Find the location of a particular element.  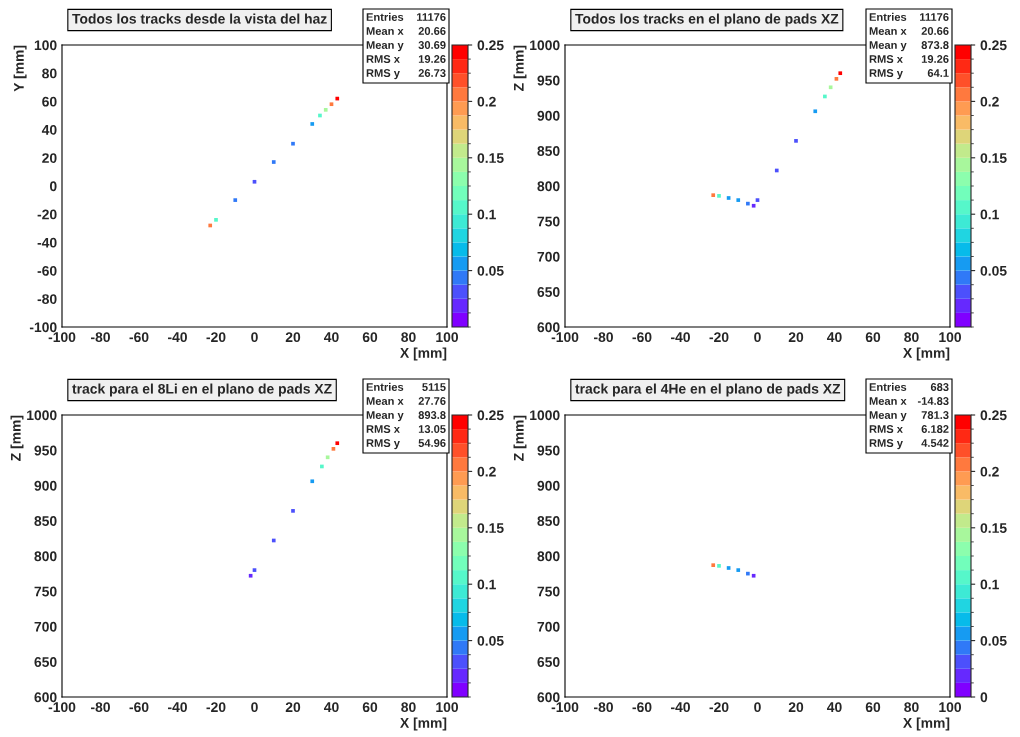

text: Mean x 27.76 is located at coordinates (406, 401).